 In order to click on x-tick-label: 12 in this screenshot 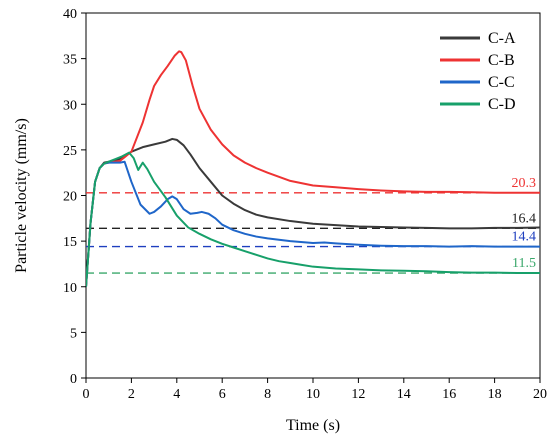, I will do `click(358, 394)`.